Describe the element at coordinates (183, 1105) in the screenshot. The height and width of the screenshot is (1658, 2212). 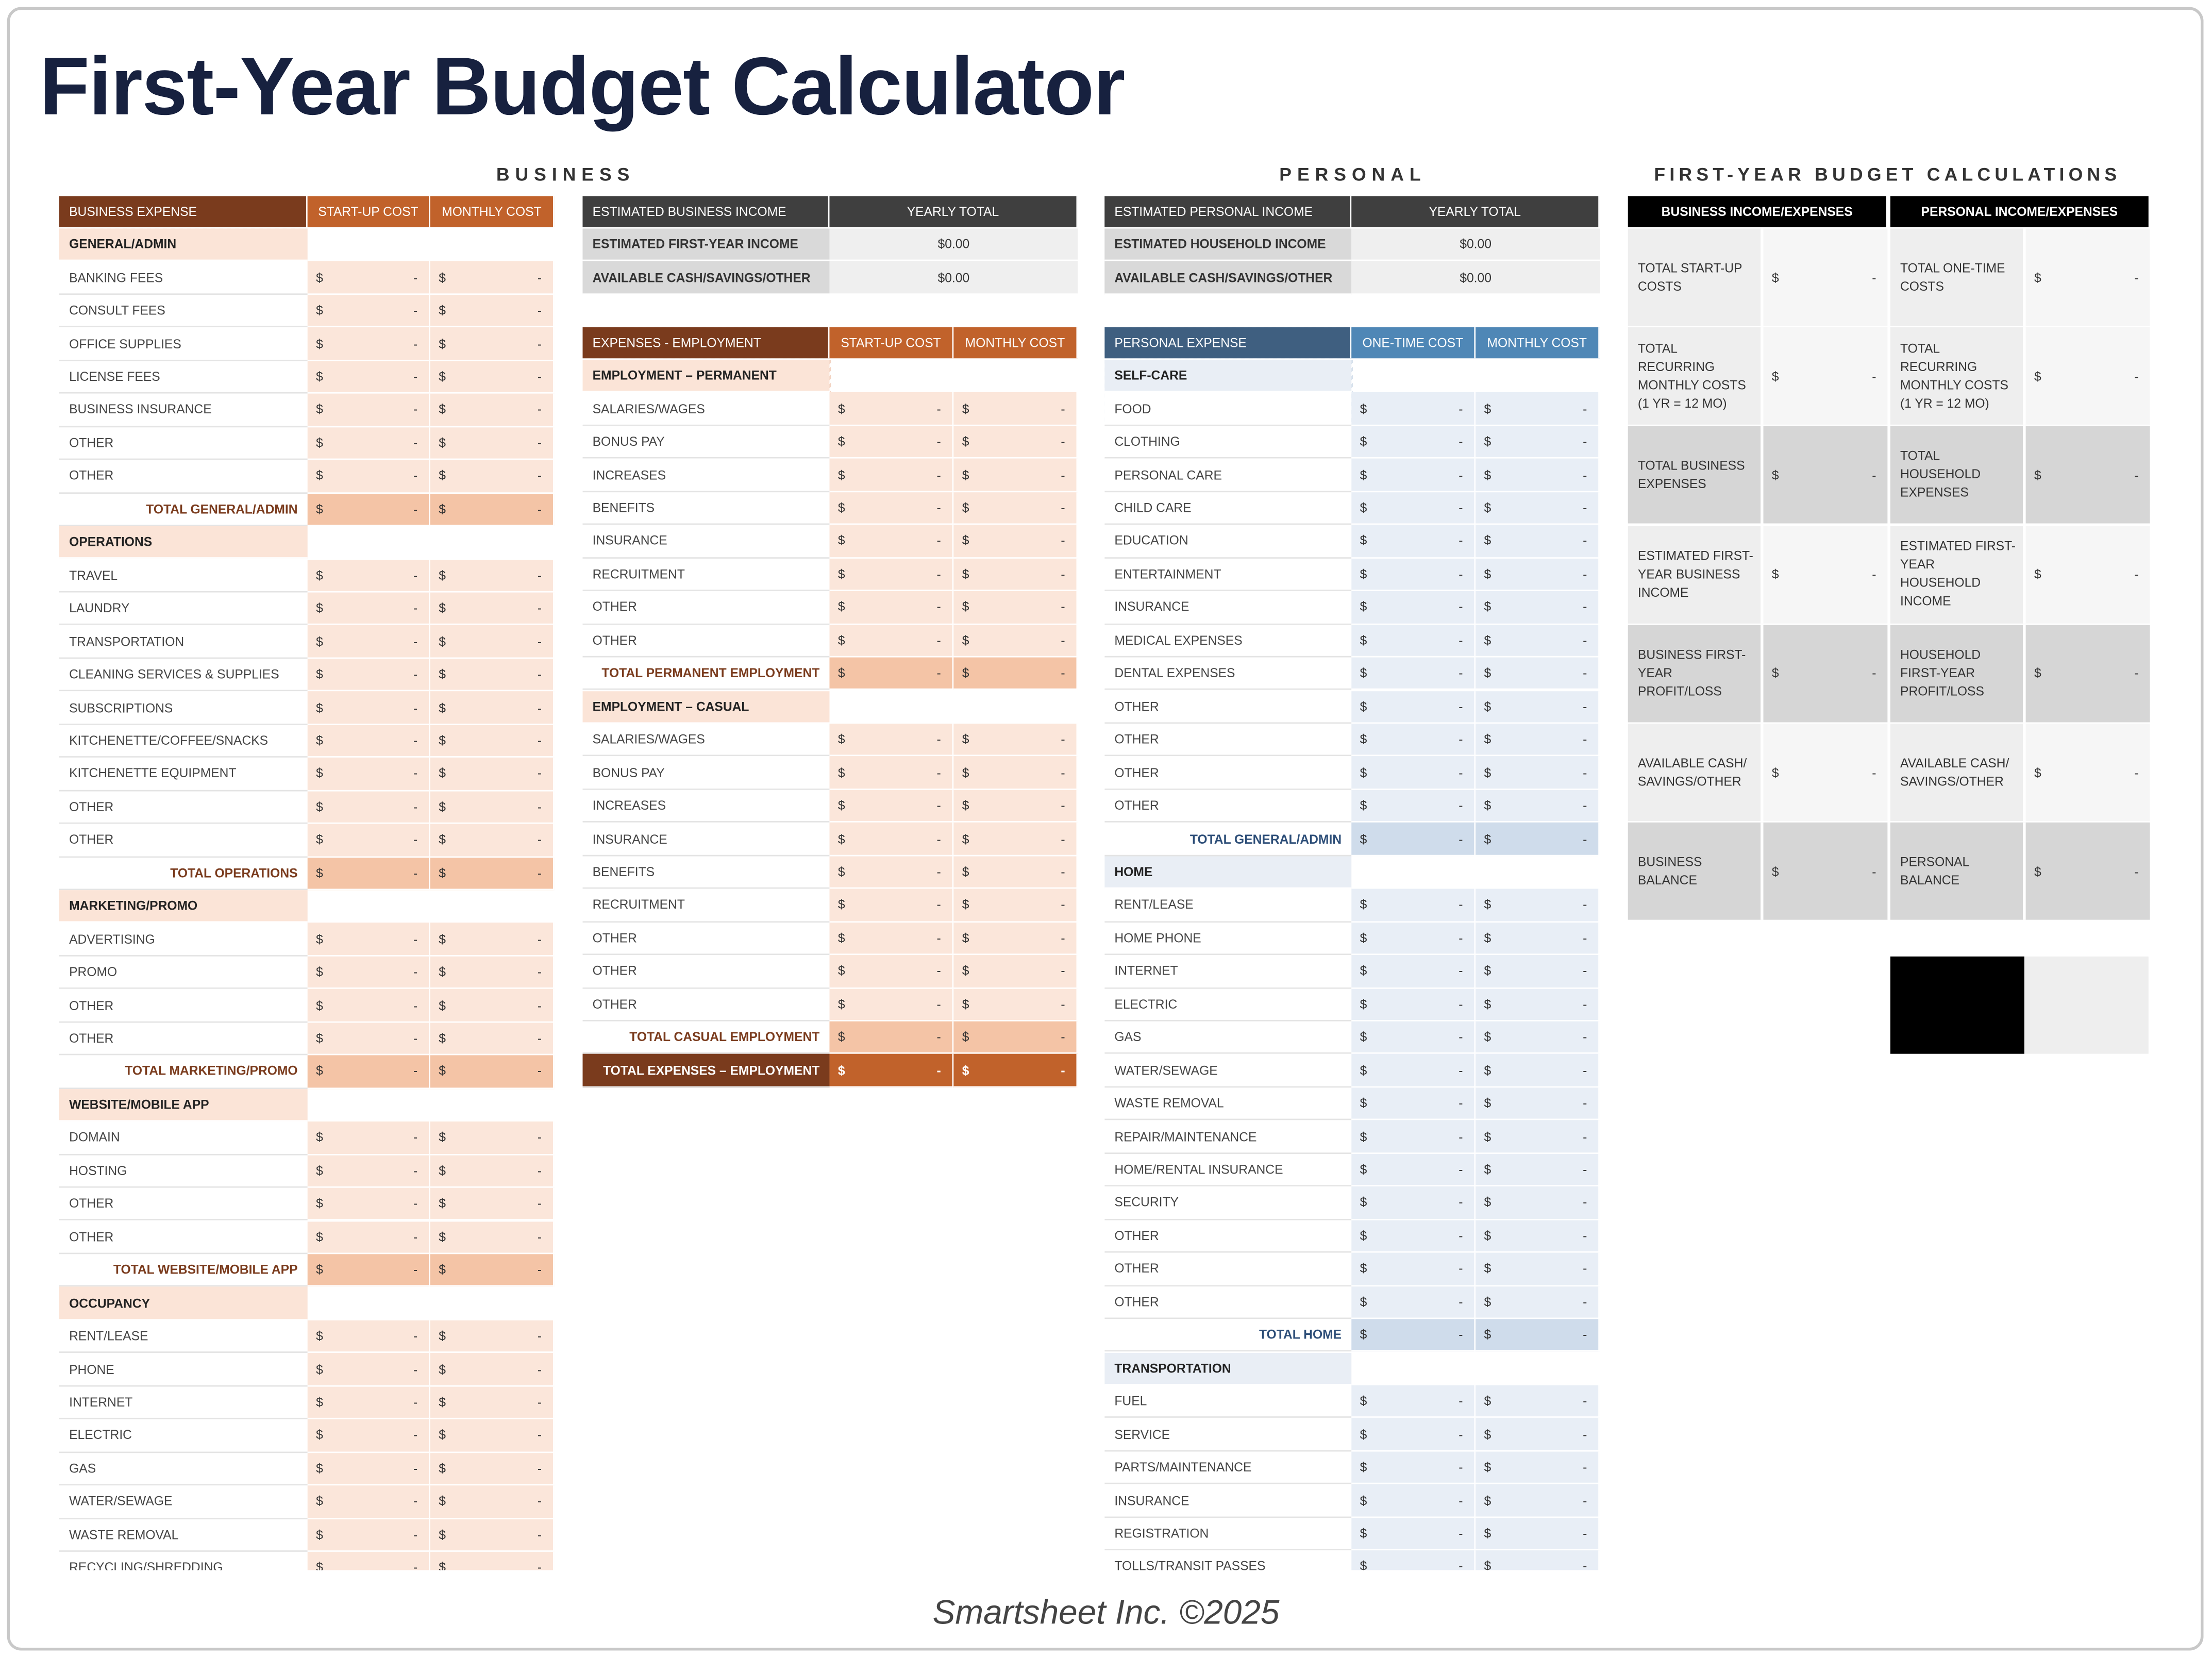
I see `group-label: WEBSITE/MOBILE APP` at that location.